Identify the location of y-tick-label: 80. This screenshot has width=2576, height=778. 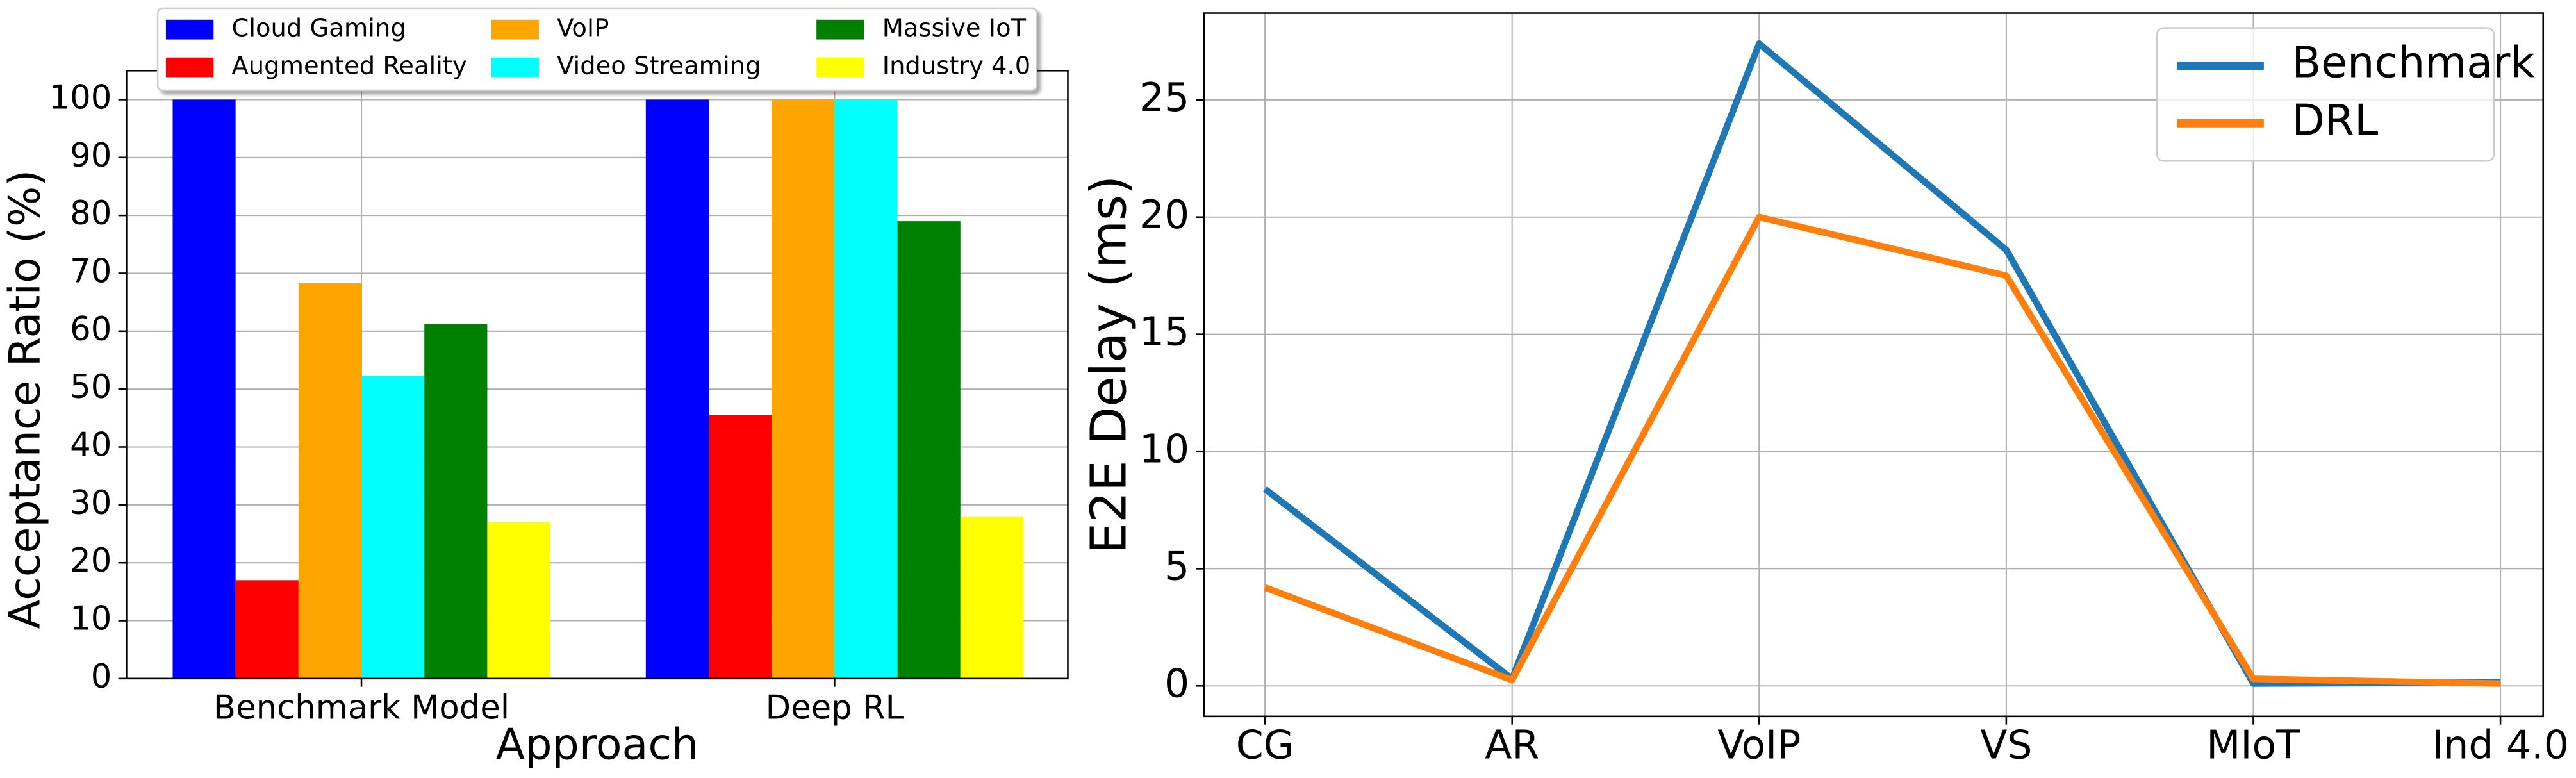
(90, 214).